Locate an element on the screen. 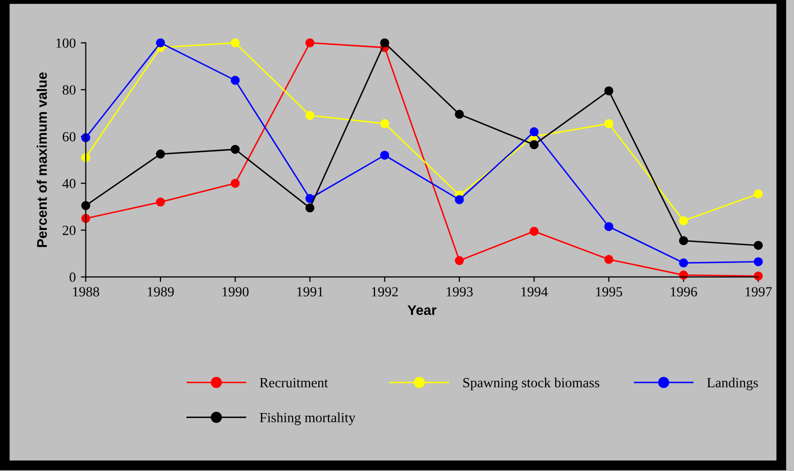  legend-label: Recruitment is located at coordinates (294, 383).